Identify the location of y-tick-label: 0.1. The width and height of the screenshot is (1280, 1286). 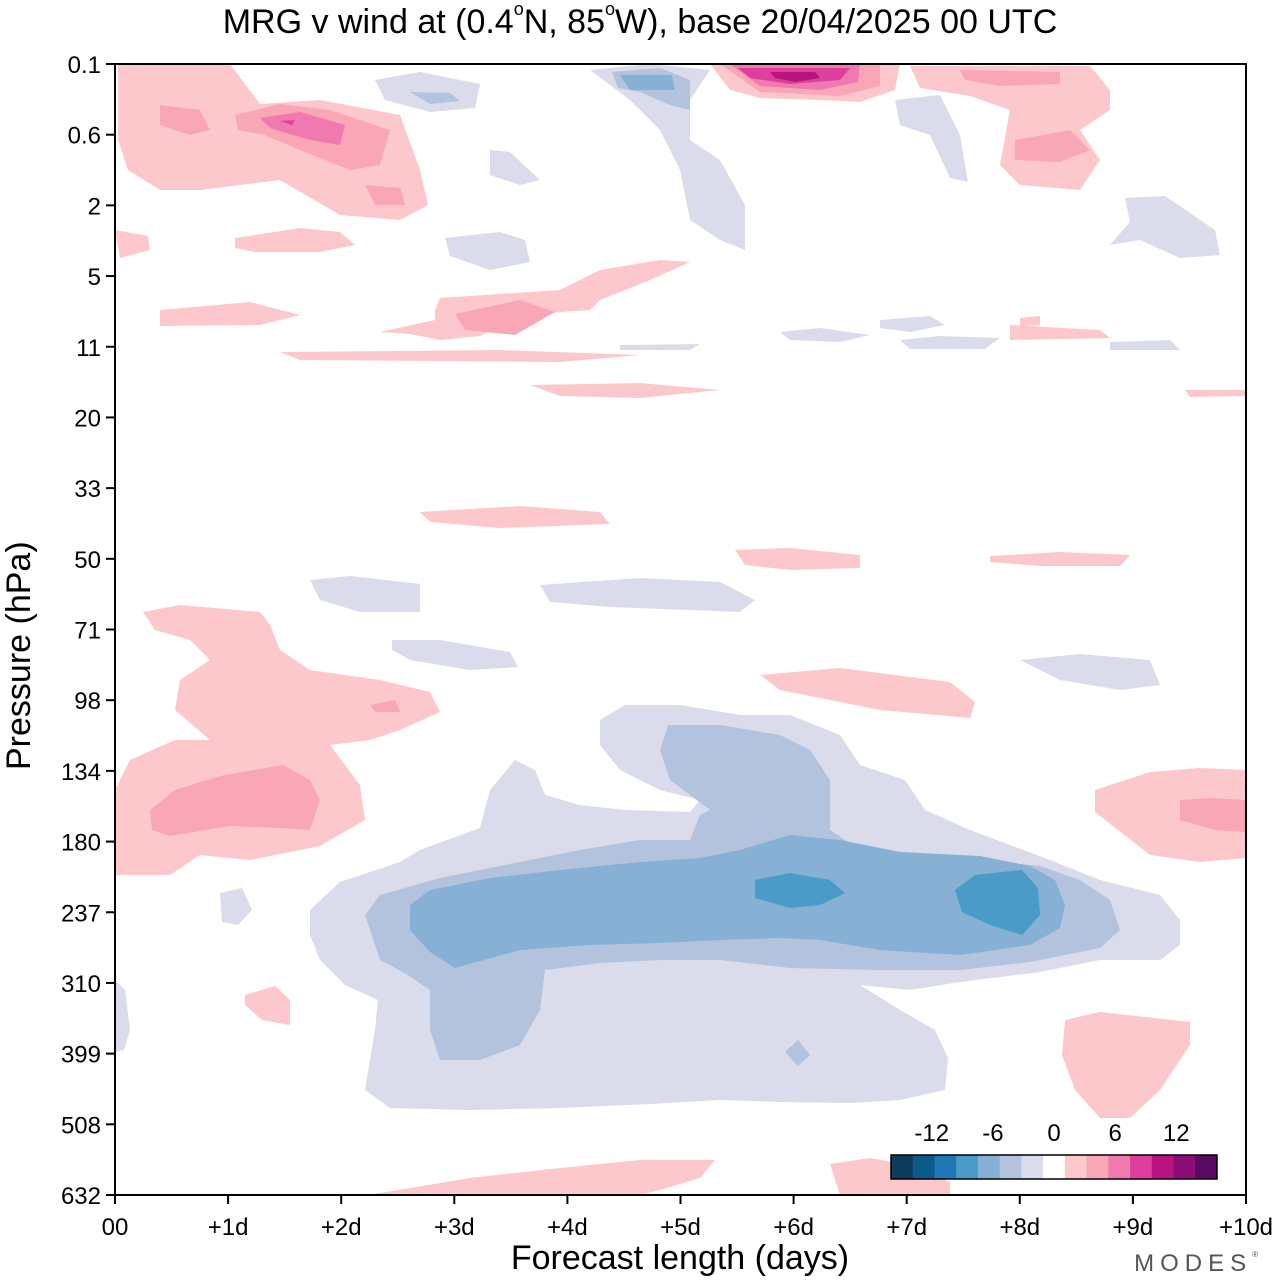
(84, 65).